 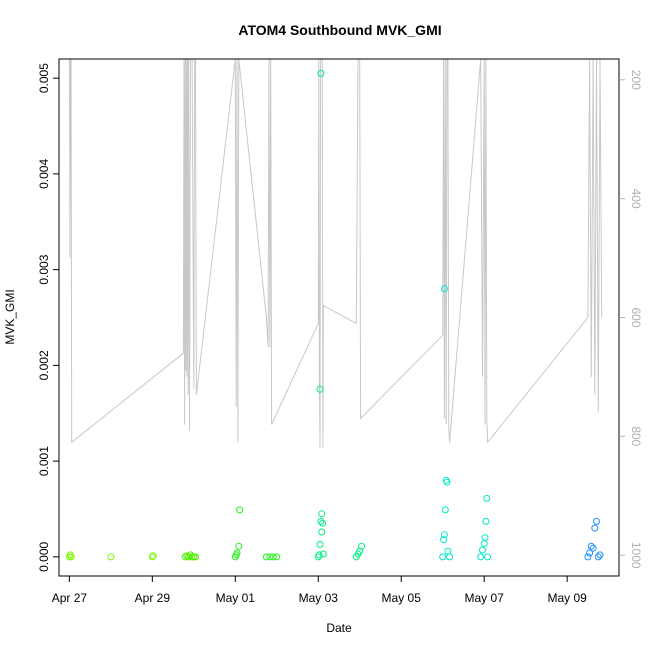 What do you see at coordinates (636, 317) in the screenshot?
I see `y2-tick-label: 600` at bounding box center [636, 317].